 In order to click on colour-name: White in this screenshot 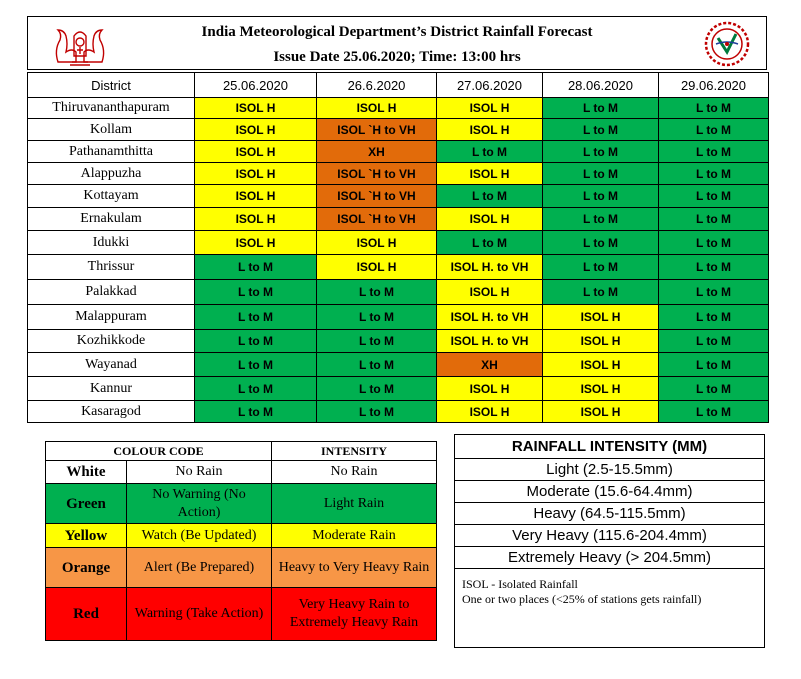, I will do `click(86, 472)`.